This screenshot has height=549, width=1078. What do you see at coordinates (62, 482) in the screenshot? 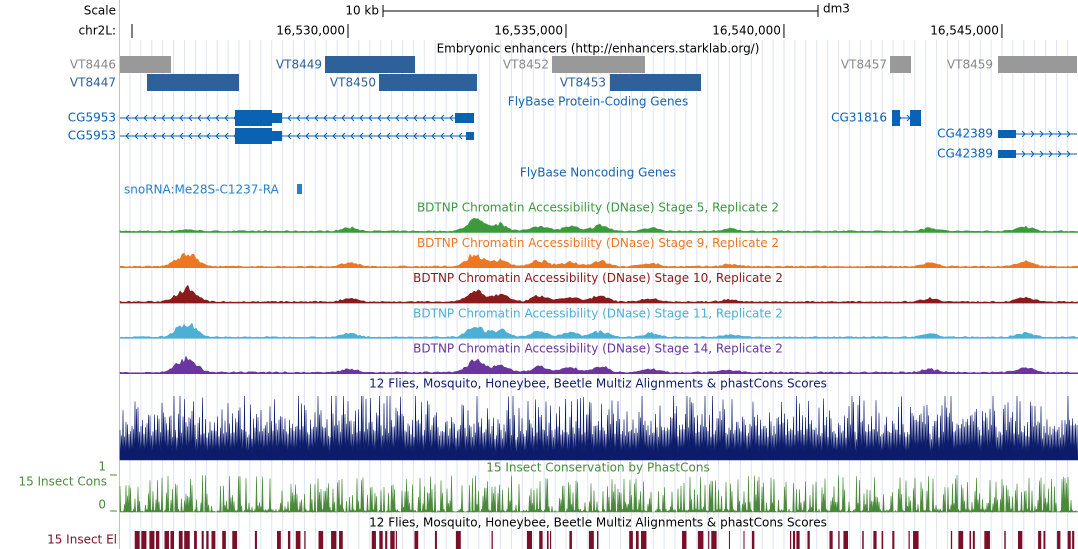
I see `track-label: 15 Insect Cons` at bounding box center [62, 482].